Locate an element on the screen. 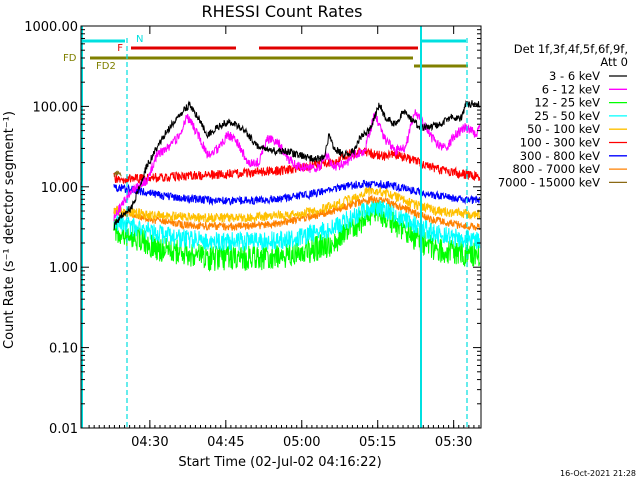 The height and width of the screenshot is (480, 640). flag-label-n: N is located at coordinates (139, 39).